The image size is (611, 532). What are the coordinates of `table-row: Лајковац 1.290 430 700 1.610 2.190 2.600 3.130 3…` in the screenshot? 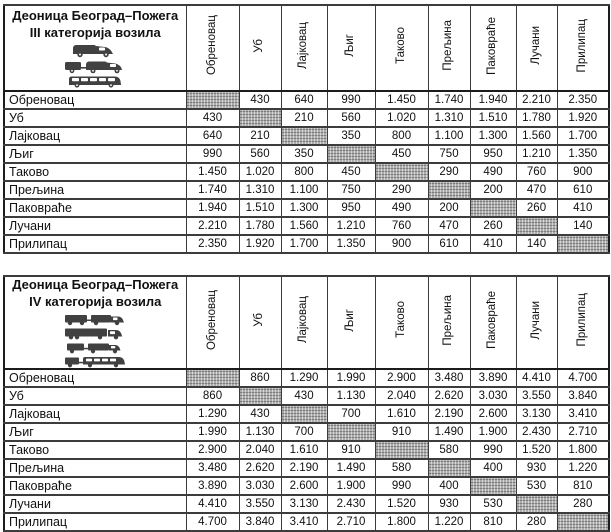 It's located at (306, 413).